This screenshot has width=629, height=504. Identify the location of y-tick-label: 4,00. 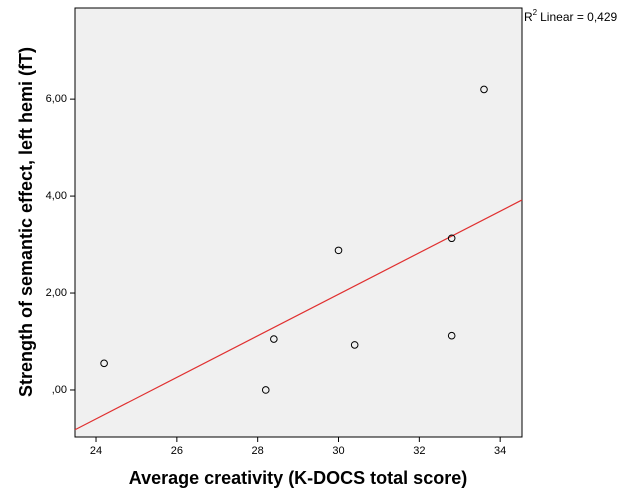
(56, 196).